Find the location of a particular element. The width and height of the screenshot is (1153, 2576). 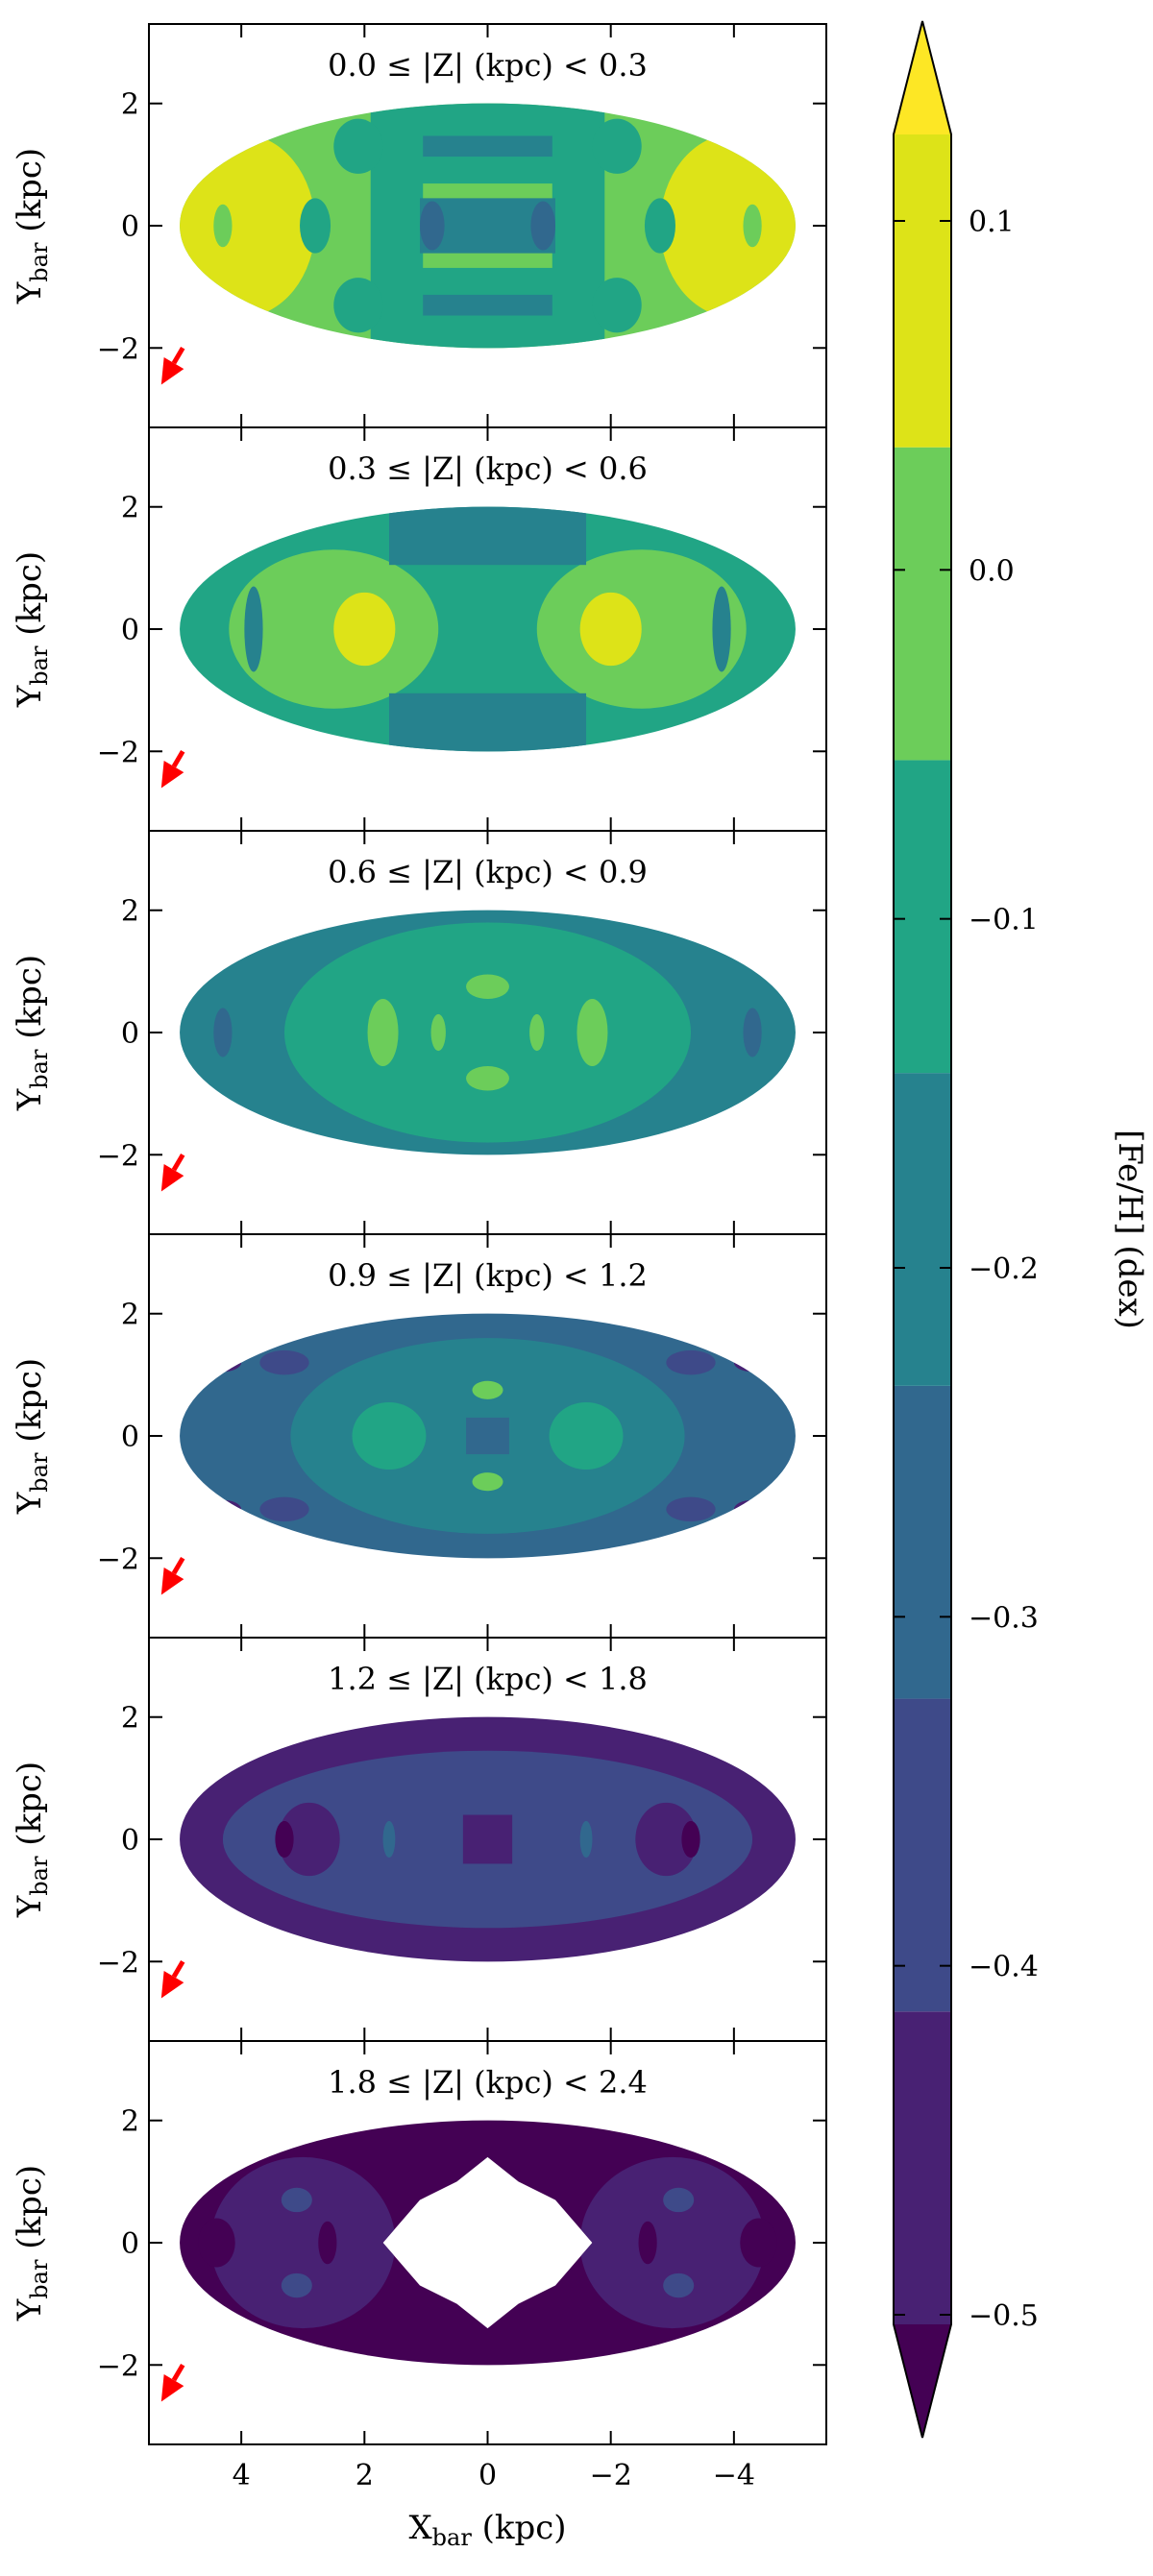

colorbar-outline is located at coordinates (923, 1230).